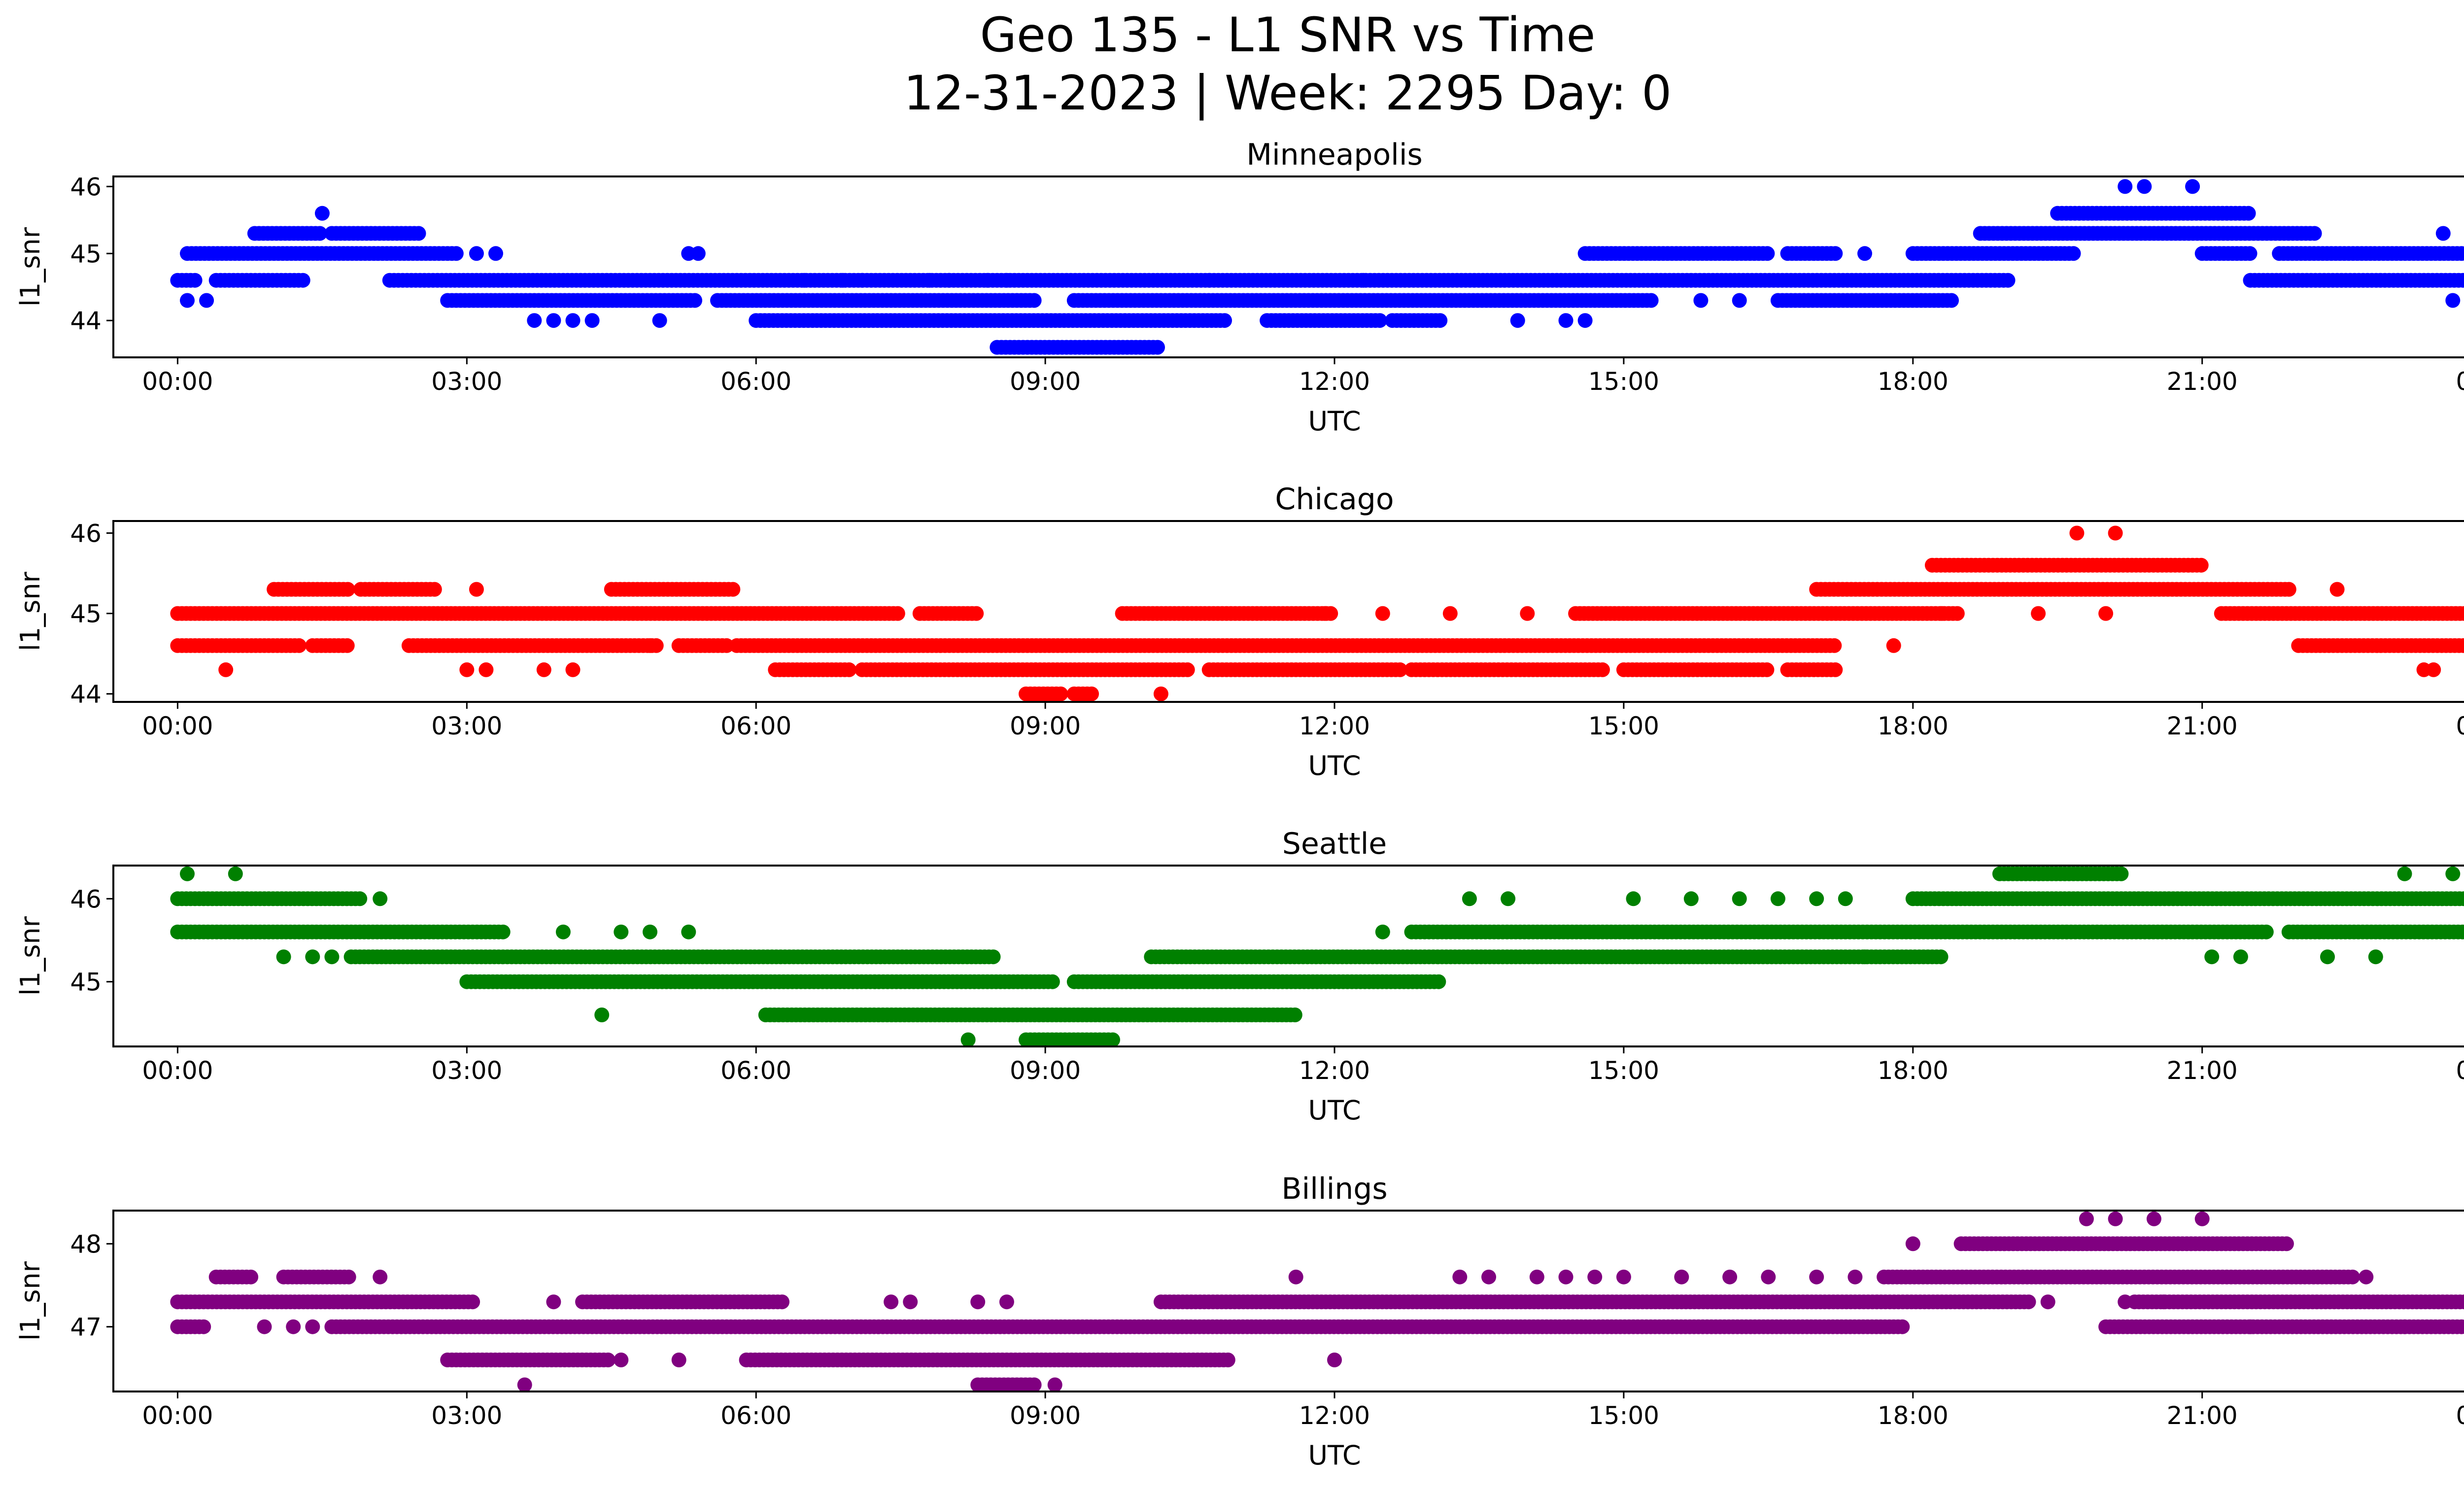 Image resolution: width=2464 pixels, height=1495 pixels. Describe the element at coordinates (1623, 726) in the screenshot. I see `x-tick-label: 15:00` at that location.